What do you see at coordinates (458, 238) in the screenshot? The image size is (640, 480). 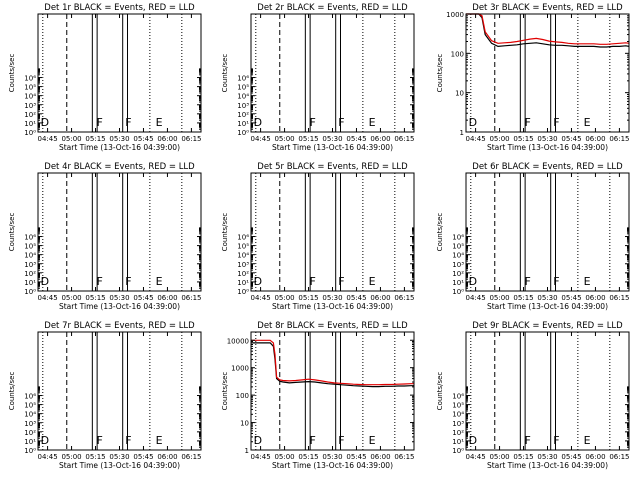 I see `y-tick-label: 10⁶` at bounding box center [458, 238].